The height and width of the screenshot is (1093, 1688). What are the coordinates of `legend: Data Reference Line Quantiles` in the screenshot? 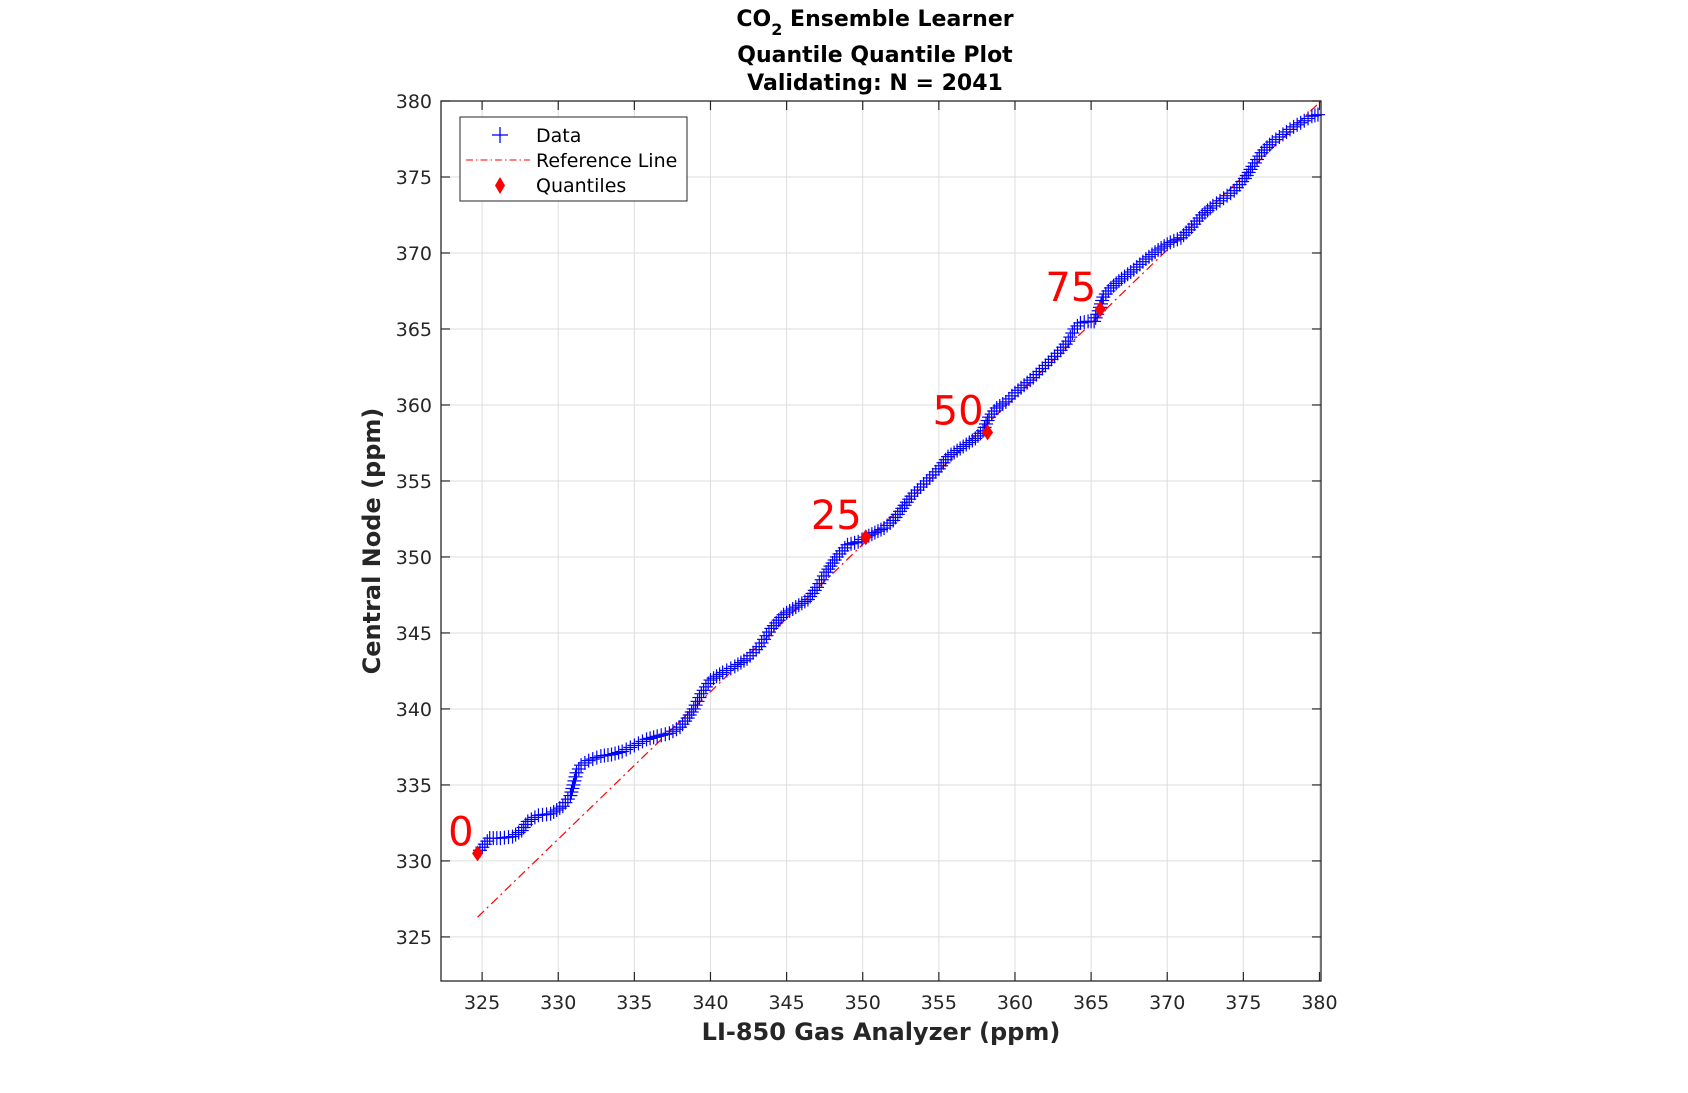 It's located at (573, 159).